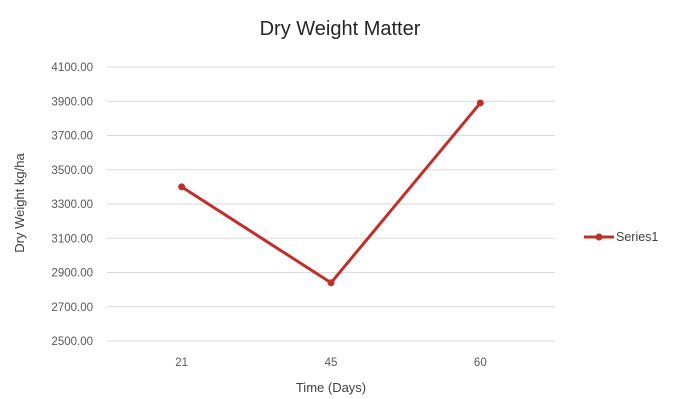 This screenshot has width=679, height=399. Describe the element at coordinates (599, 237) in the screenshot. I see `legend-marker` at that location.